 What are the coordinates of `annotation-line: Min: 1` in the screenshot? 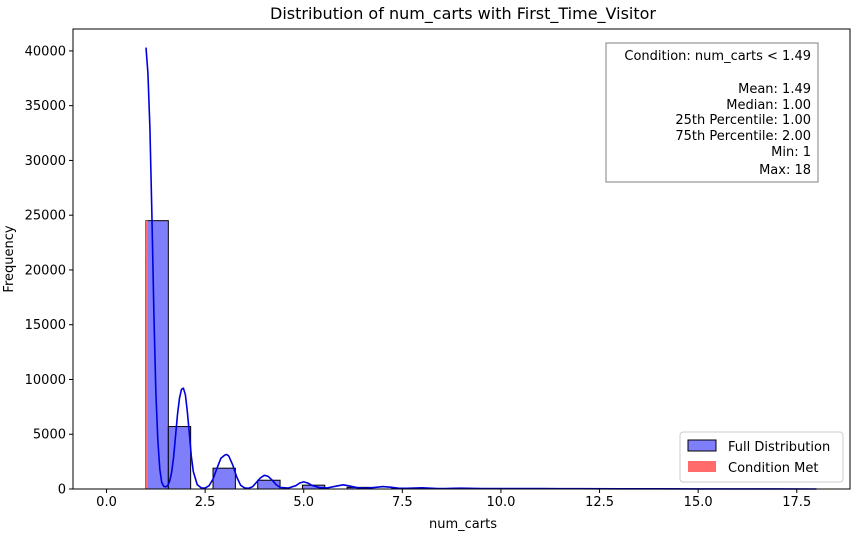 It's located at (791, 152).